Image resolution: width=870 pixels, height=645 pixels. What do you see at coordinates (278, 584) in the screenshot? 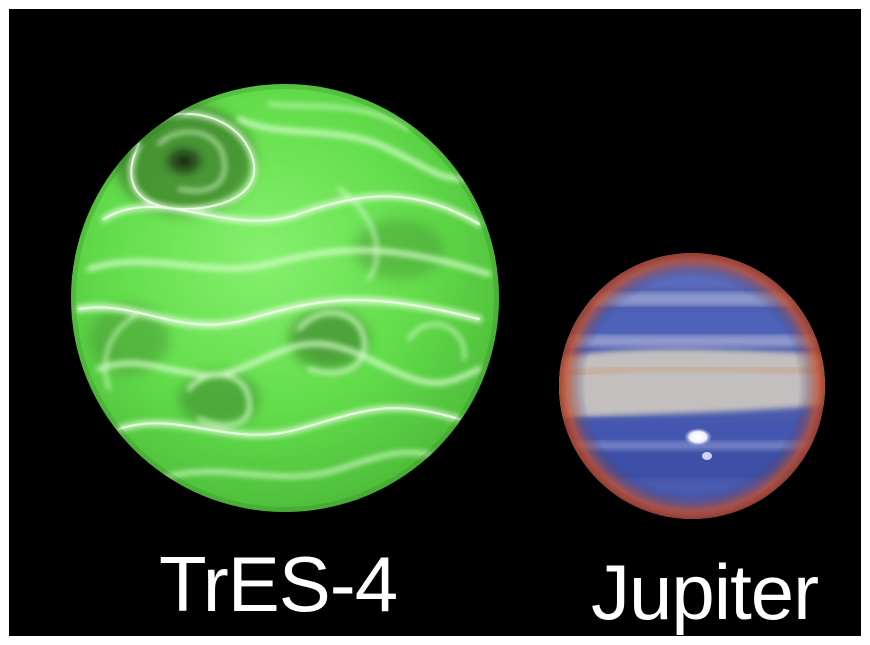
I see `tres4-label: TrES-4` at bounding box center [278, 584].